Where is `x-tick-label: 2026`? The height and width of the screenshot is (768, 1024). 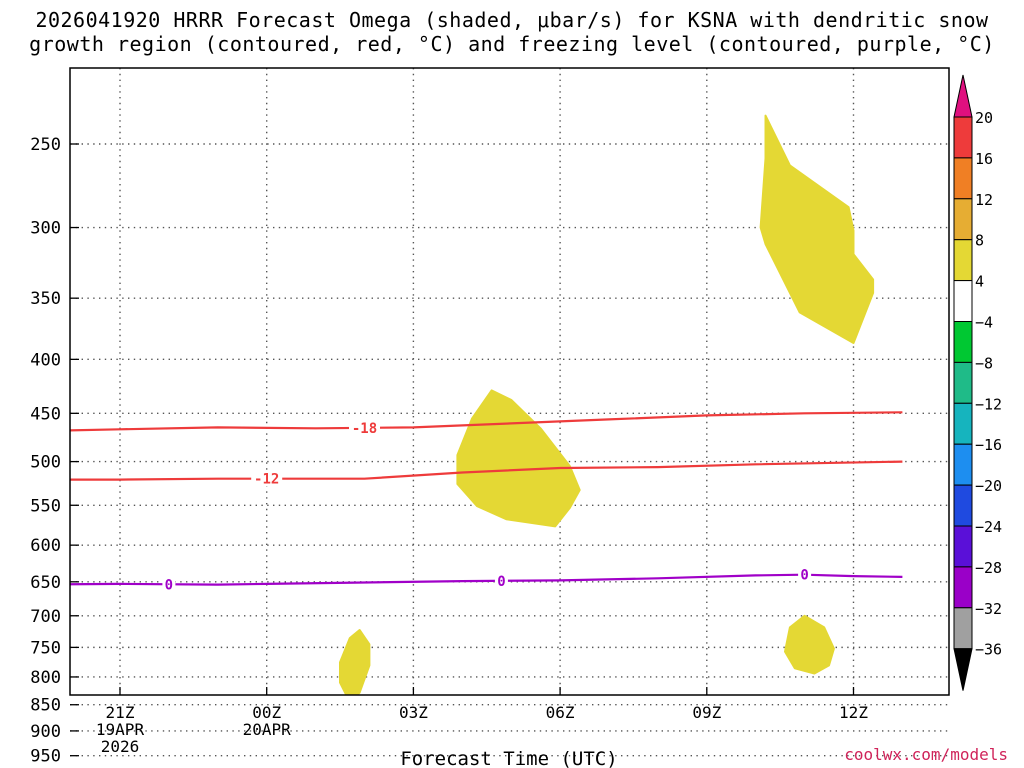 x-tick-label: 2026 is located at coordinates (120, 746).